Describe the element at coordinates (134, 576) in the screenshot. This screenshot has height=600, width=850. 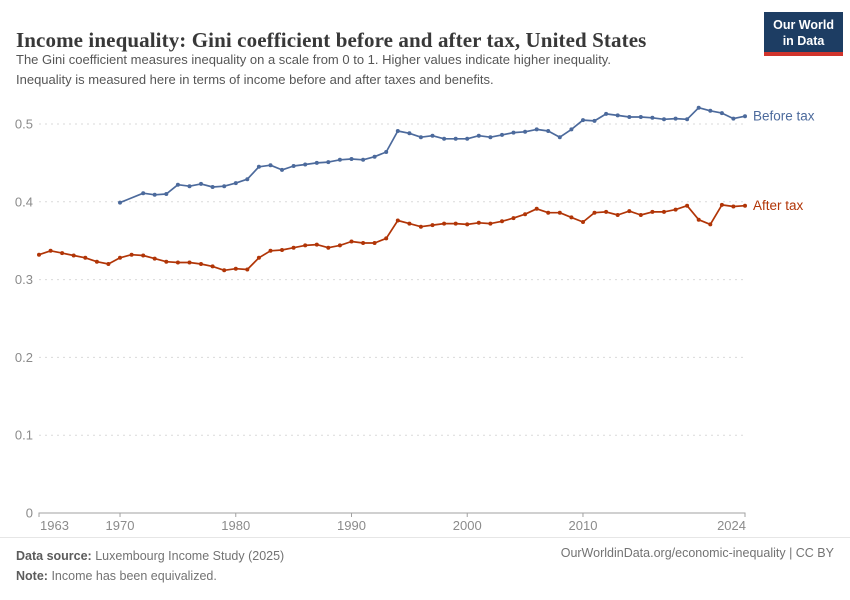
I see `note-value: Income has been equivalized.` at that location.